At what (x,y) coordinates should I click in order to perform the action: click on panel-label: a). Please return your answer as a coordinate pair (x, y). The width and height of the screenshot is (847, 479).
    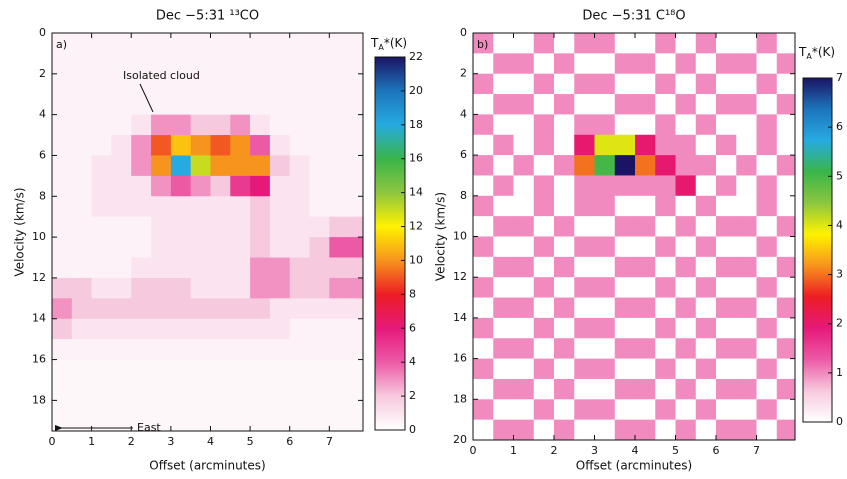
    Looking at the image, I should click on (61, 44).